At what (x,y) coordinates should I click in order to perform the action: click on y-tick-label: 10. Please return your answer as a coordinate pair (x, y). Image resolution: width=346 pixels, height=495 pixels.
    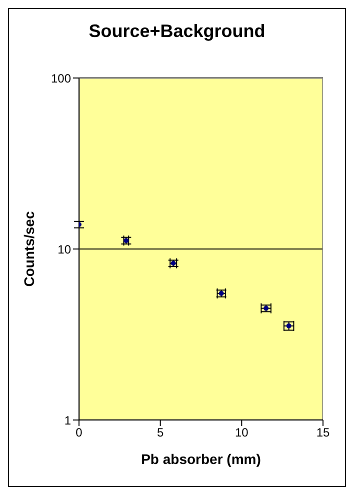
    Looking at the image, I should click on (65, 249).